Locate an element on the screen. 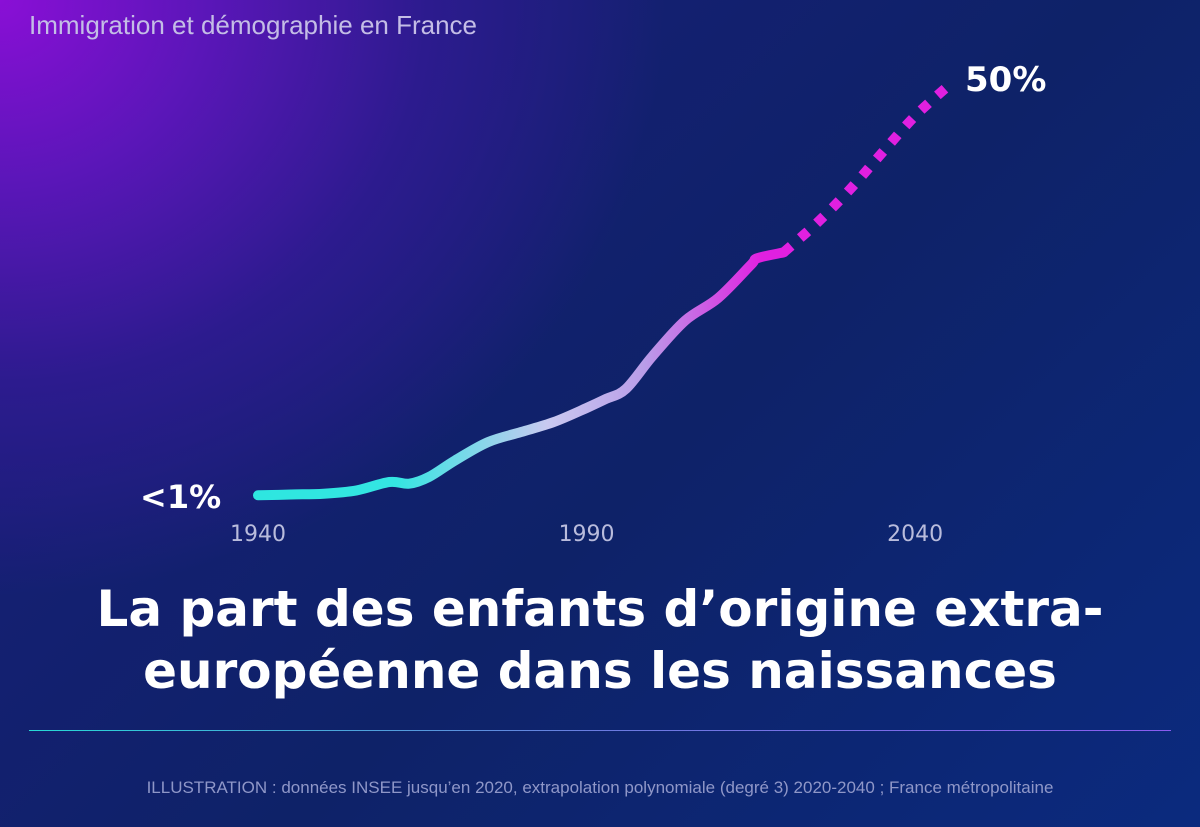 The width and height of the screenshot is (1200, 827). header-label: Immigration et démographie en France is located at coordinates (253, 25).